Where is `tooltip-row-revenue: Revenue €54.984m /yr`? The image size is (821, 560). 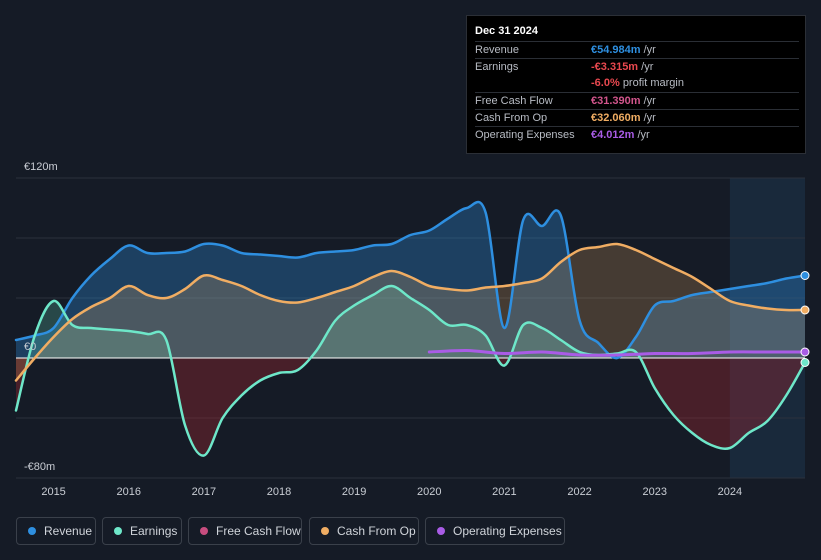 tooltip-row-revenue: Revenue €54.984m /yr is located at coordinates (637, 49).